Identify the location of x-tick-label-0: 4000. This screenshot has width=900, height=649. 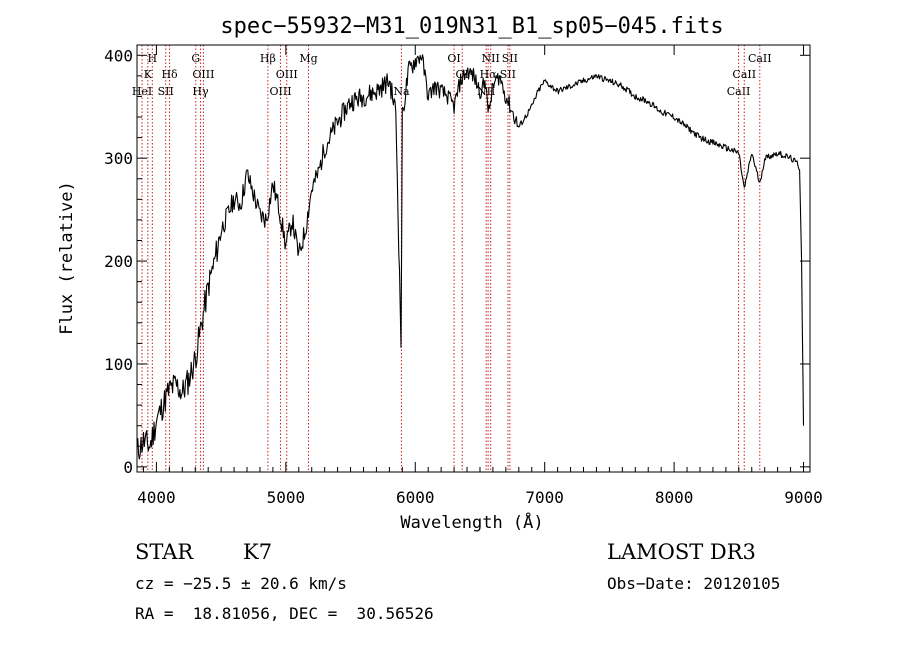
(156, 497).